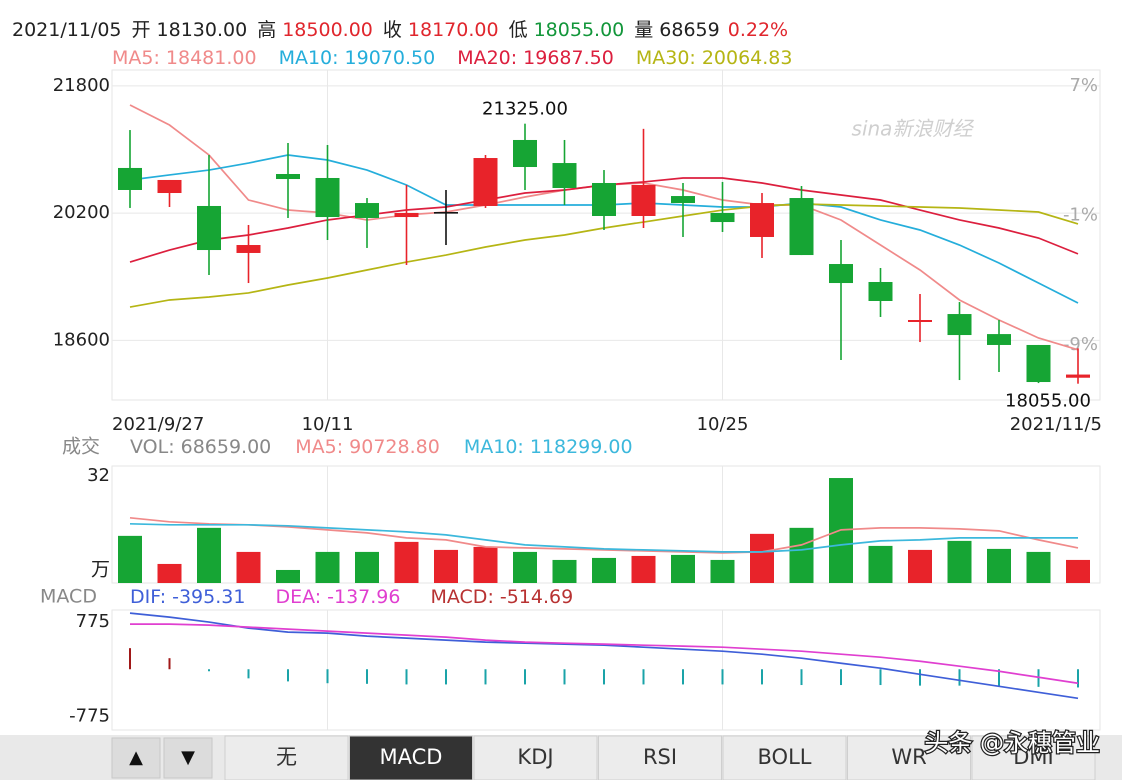 The width and height of the screenshot is (1122, 780). Describe the element at coordinates (518, 30) in the screenshot. I see `field-name: 低` at that location.